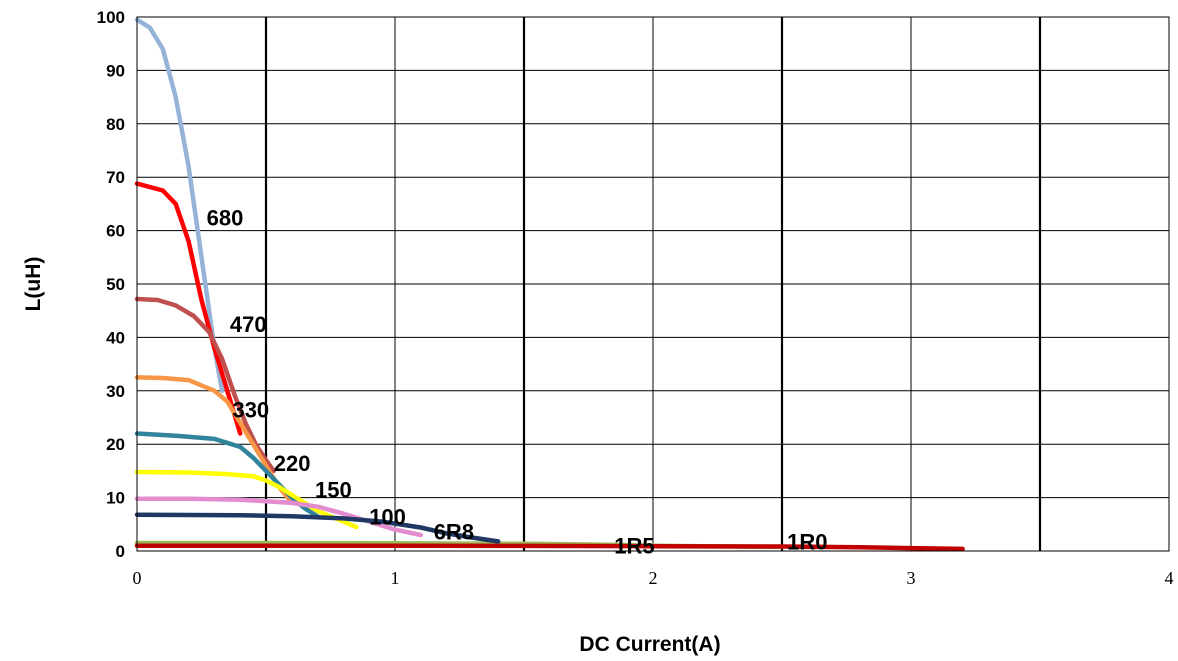 The image size is (1178, 661). What do you see at coordinates (634, 546) in the screenshot?
I see `series-label: 1R5` at bounding box center [634, 546].